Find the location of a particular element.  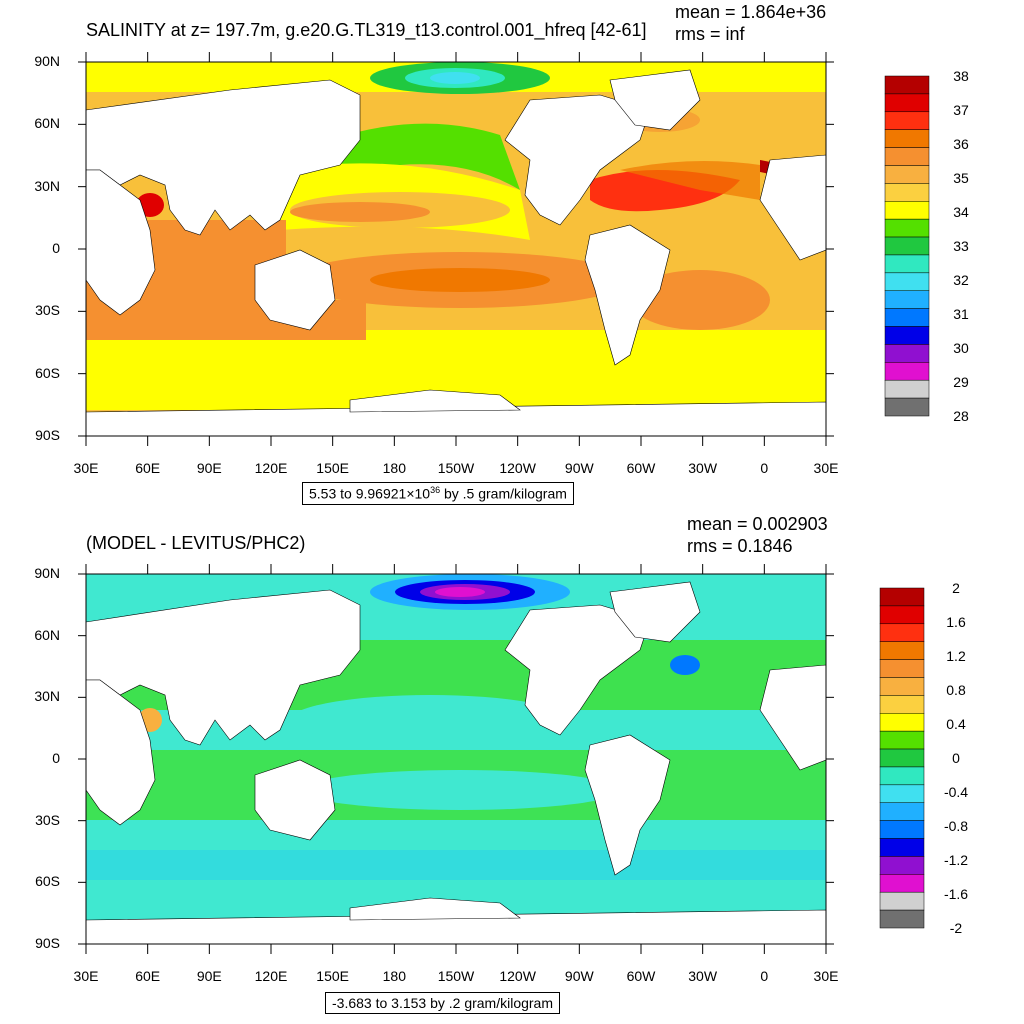

colorbar-label: 2 is located at coordinates (956, 588).